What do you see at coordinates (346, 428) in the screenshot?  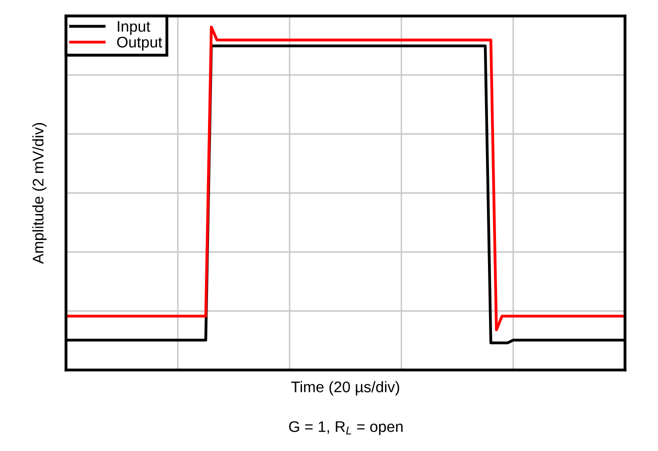 I see `text: G = 1, R$_{L}$ = open` at bounding box center [346, 428].